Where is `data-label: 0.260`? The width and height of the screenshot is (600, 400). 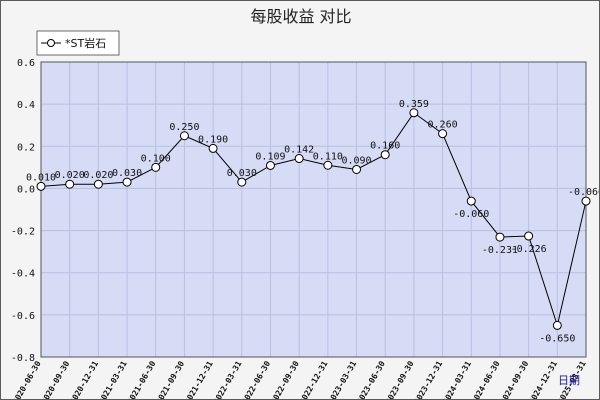 data-label: 0.260 is located at coordinates (443, 125).